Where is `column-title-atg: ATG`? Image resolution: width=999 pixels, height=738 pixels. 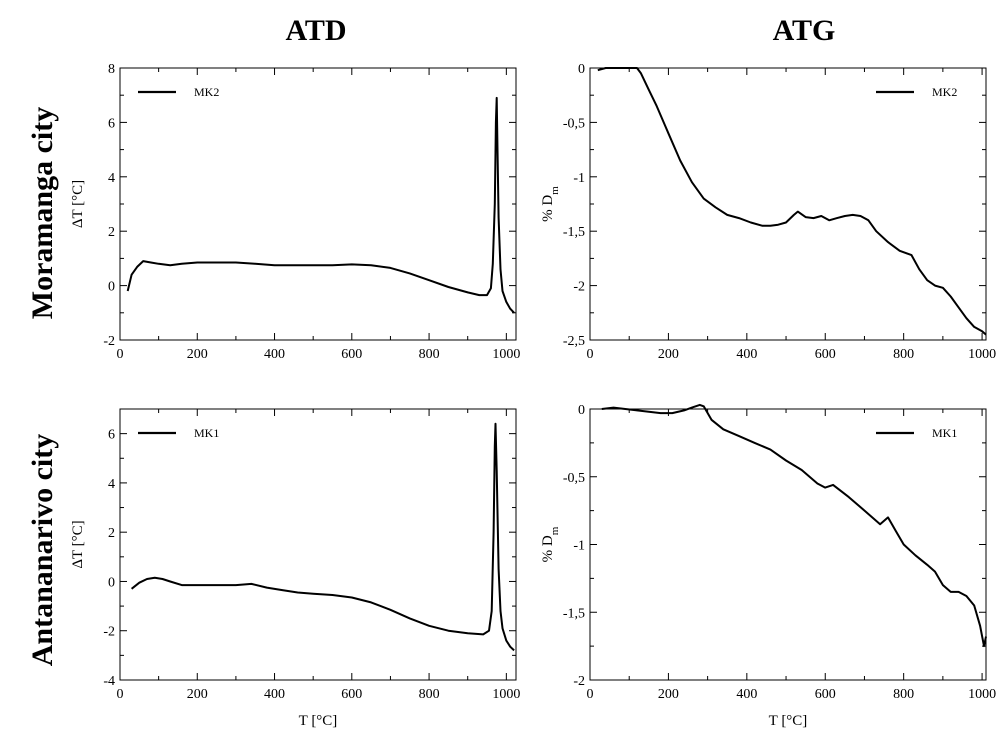 column-title-atg: ATG is located at coordinates (804, 30).